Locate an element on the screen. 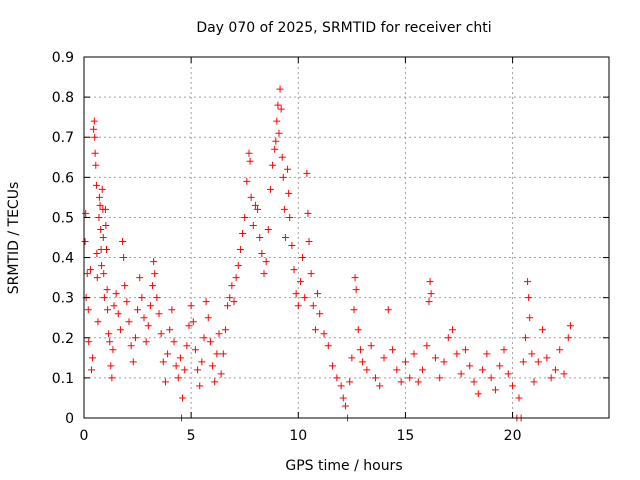  y-axis-label: SRMTID / TECUs is located at coordinates (14, 238).